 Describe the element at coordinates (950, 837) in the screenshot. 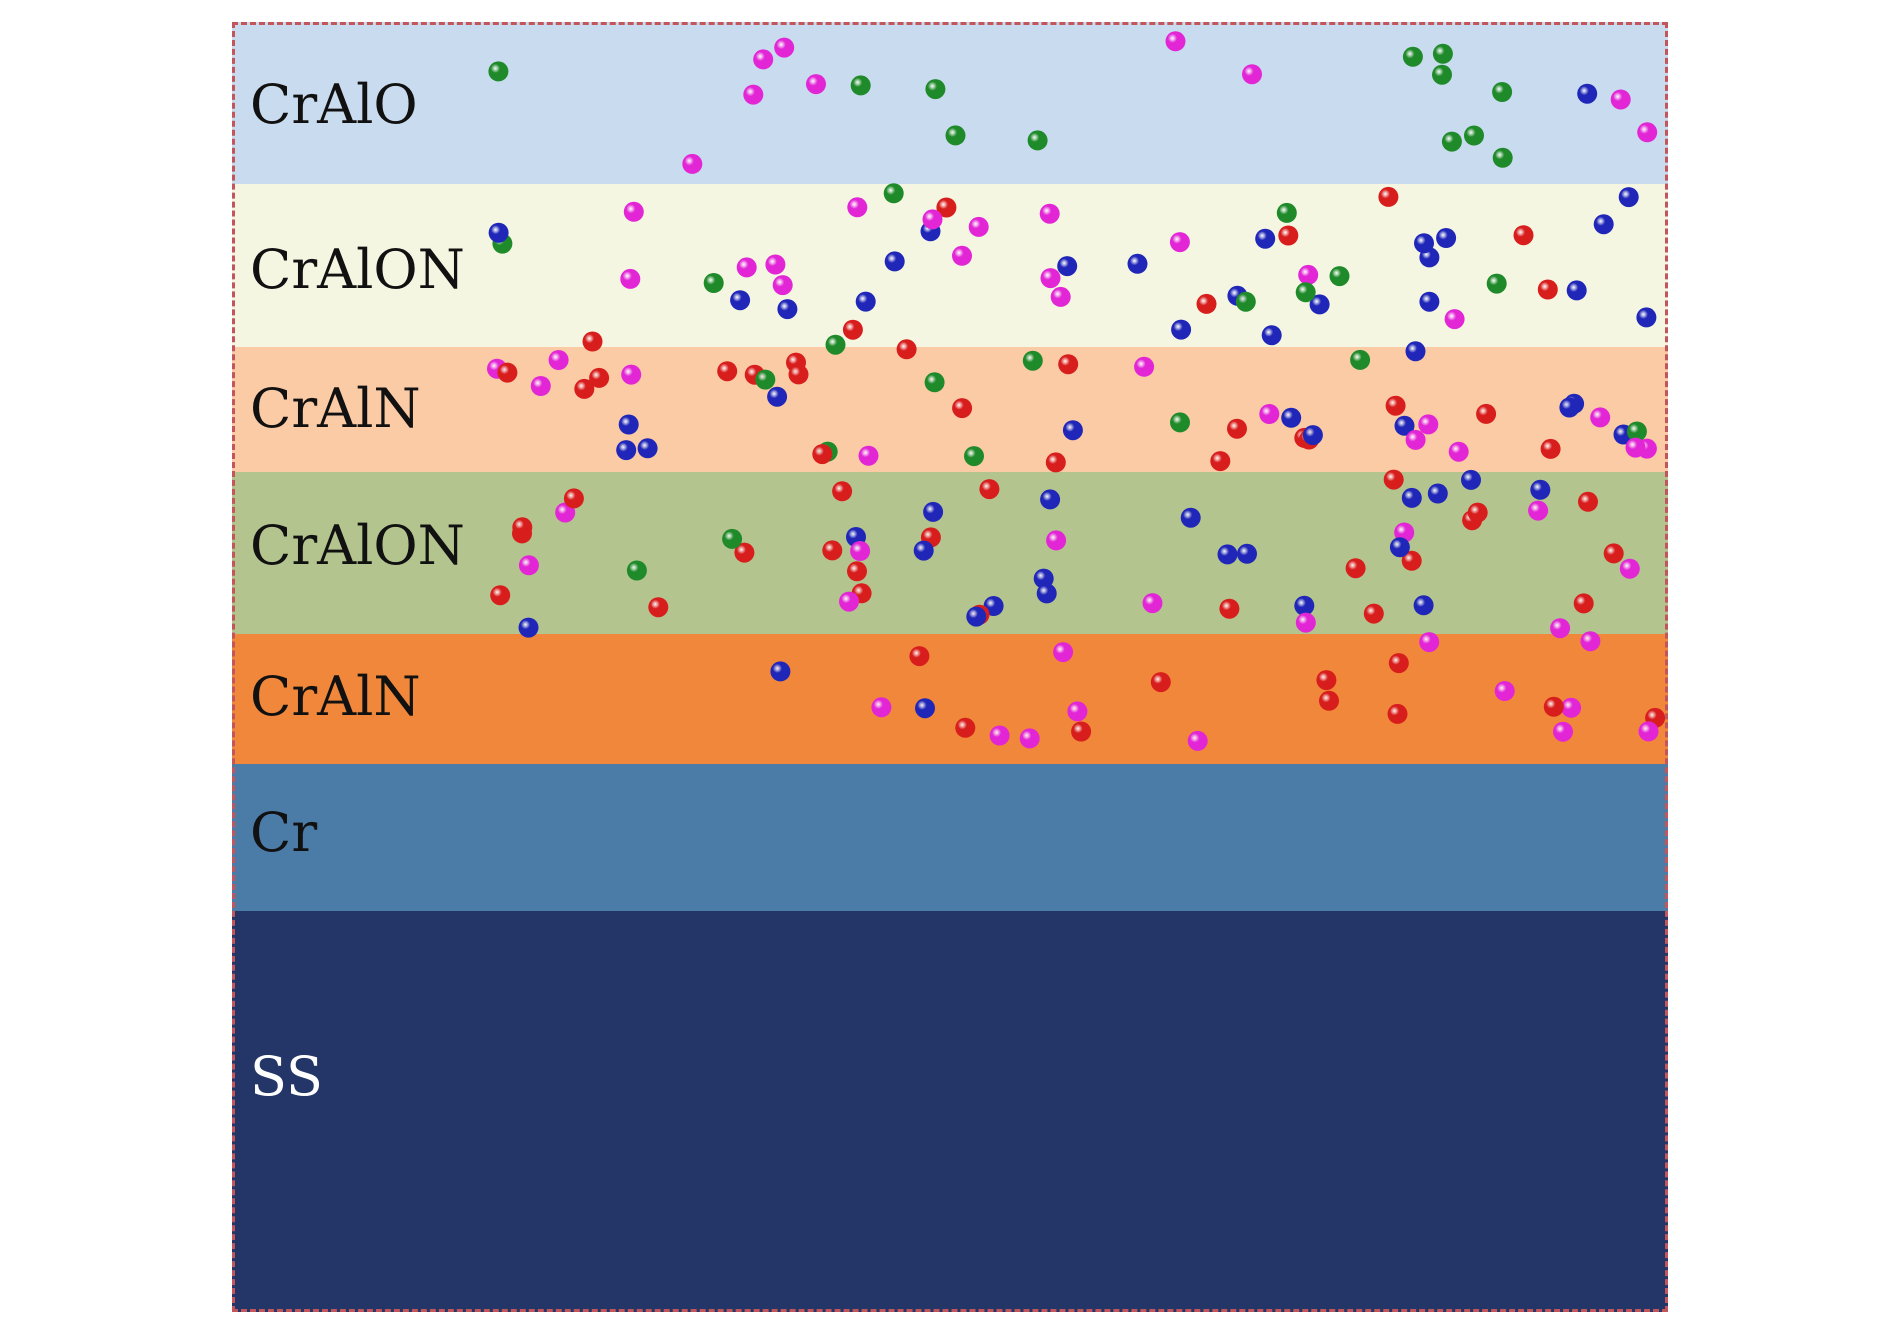

I see `layer-cr-interlayer: Cr` at that location.